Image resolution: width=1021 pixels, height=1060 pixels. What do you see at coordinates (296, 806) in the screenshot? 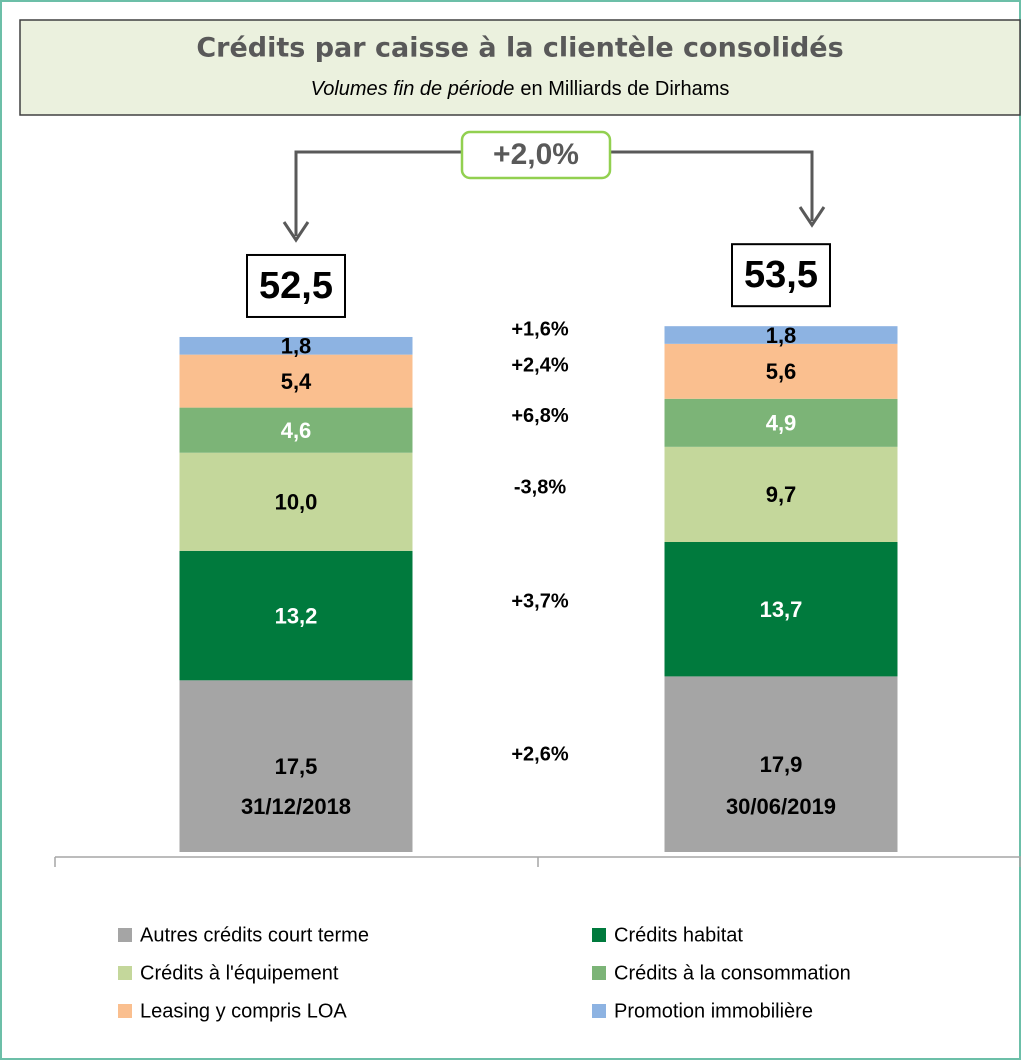
I see `x-tick-label: 31/12/2018` at bounding box center [296, 806].